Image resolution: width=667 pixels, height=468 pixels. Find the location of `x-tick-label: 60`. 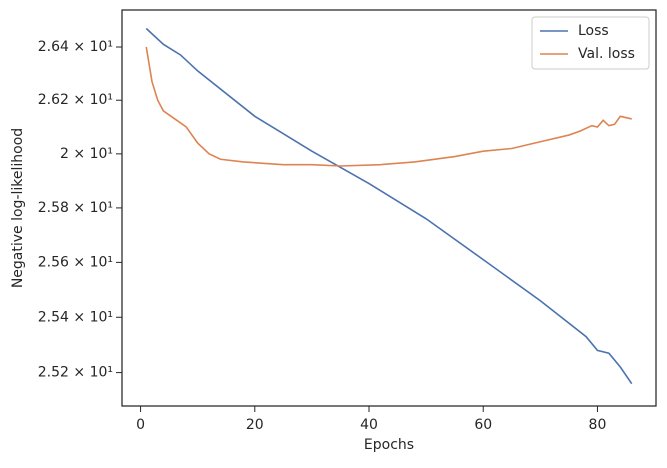

x-tick-label: 60 is located at coordinates (483, 425).